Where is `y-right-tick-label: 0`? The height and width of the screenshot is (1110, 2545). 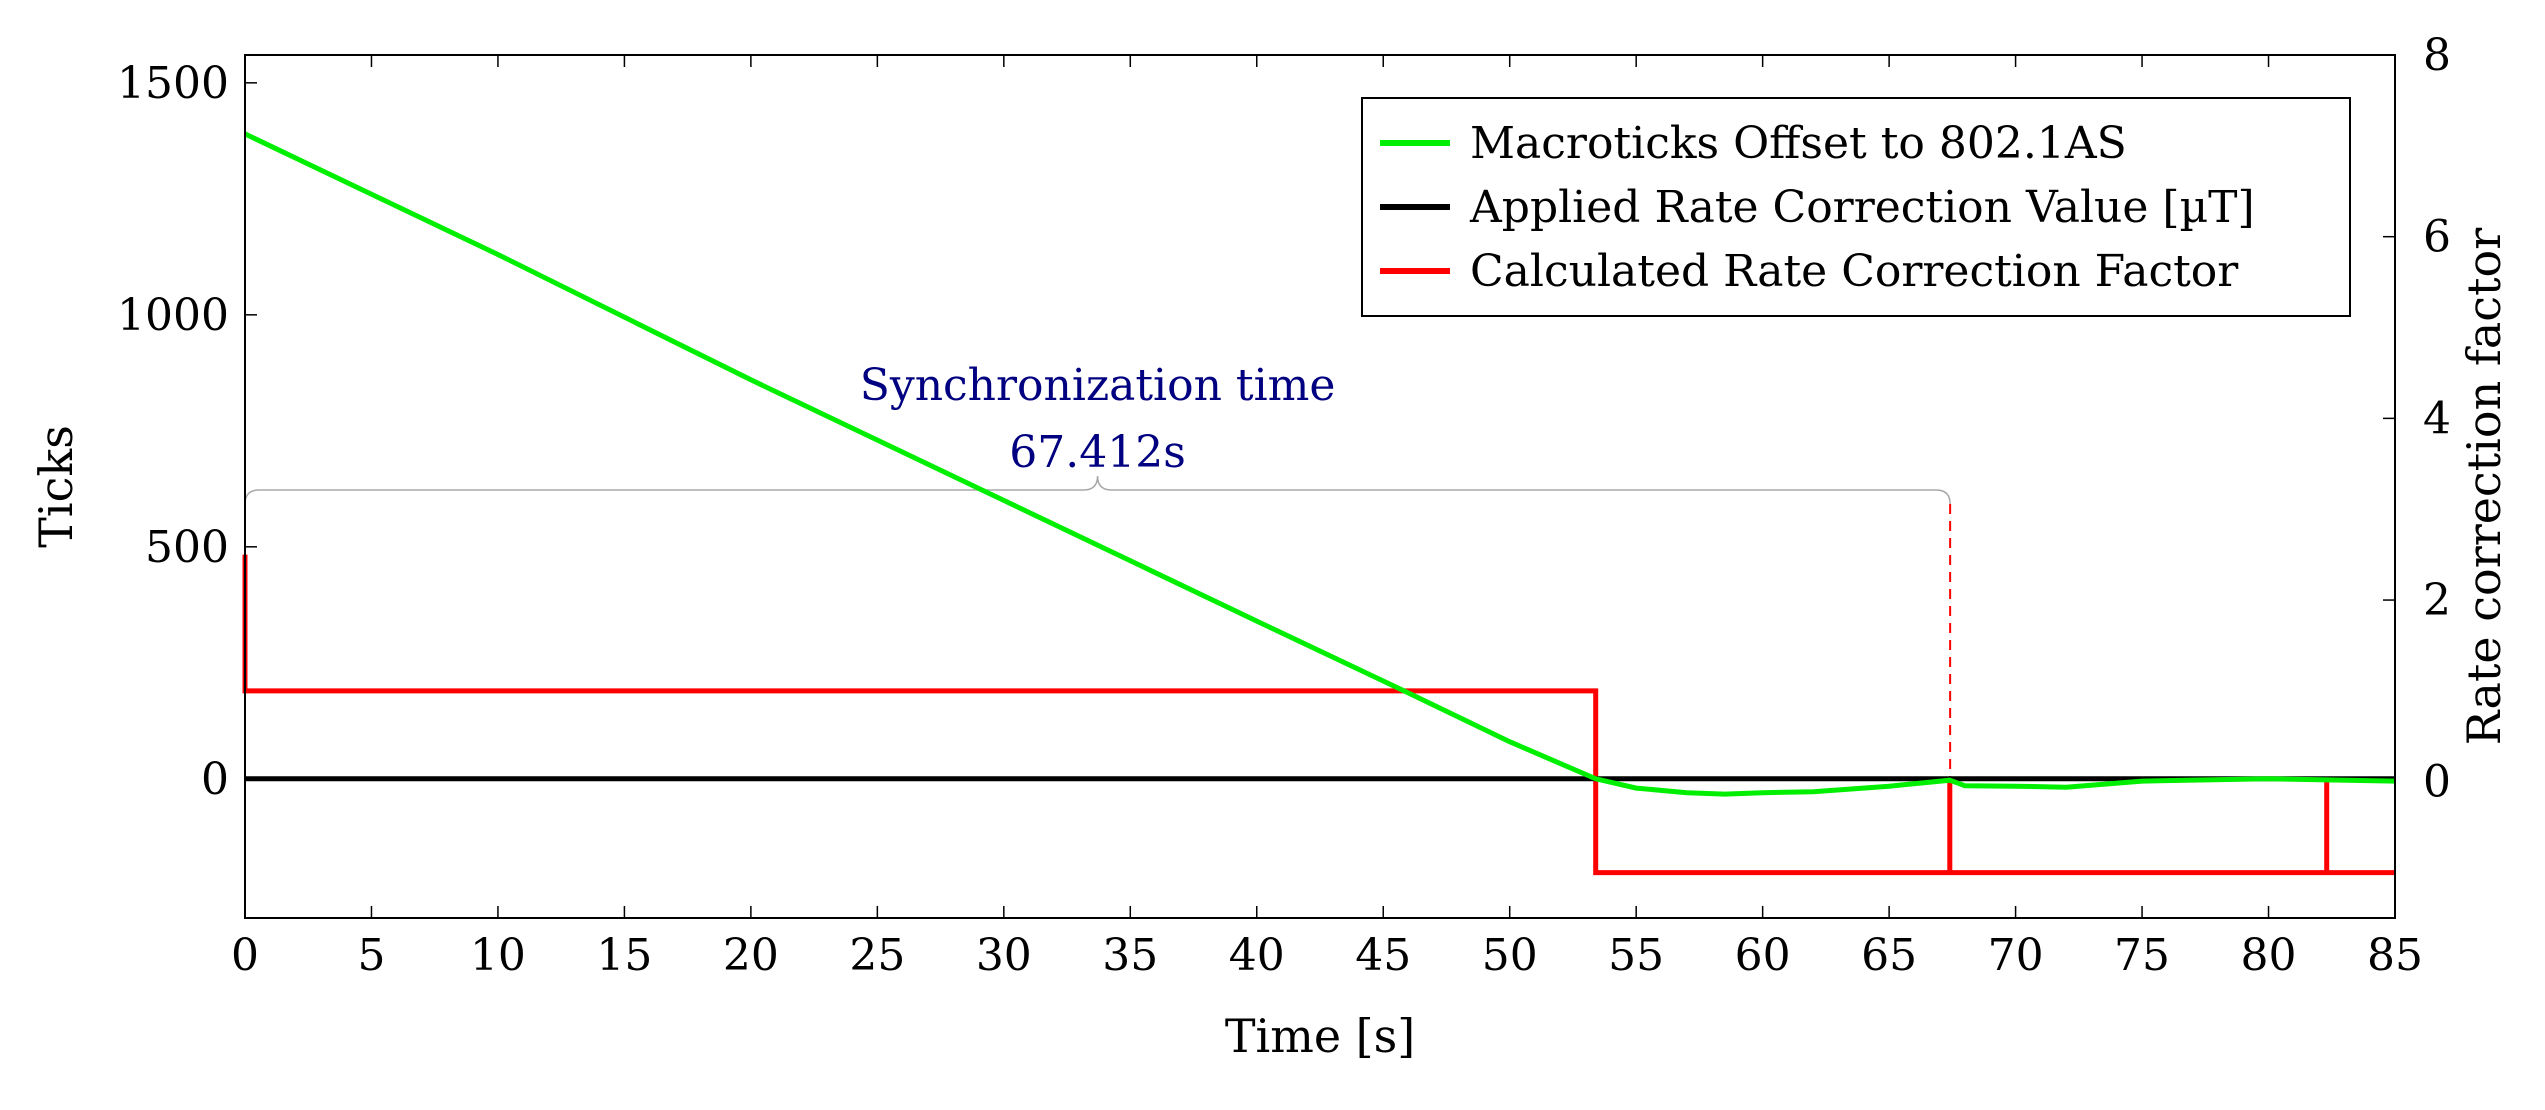
y-right-tick-label: 0 is located at coordinates (2437, 782).